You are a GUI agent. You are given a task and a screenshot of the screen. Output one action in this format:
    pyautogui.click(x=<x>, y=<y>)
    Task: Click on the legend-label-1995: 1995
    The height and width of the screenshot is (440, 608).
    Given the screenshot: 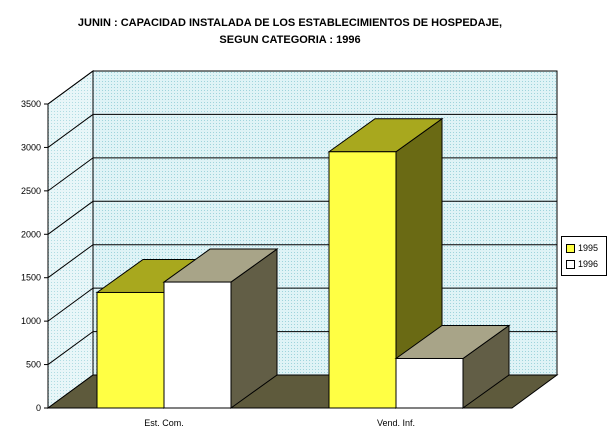 What is the action you would take?
    pyautogui.click(x=588, y=248)
    